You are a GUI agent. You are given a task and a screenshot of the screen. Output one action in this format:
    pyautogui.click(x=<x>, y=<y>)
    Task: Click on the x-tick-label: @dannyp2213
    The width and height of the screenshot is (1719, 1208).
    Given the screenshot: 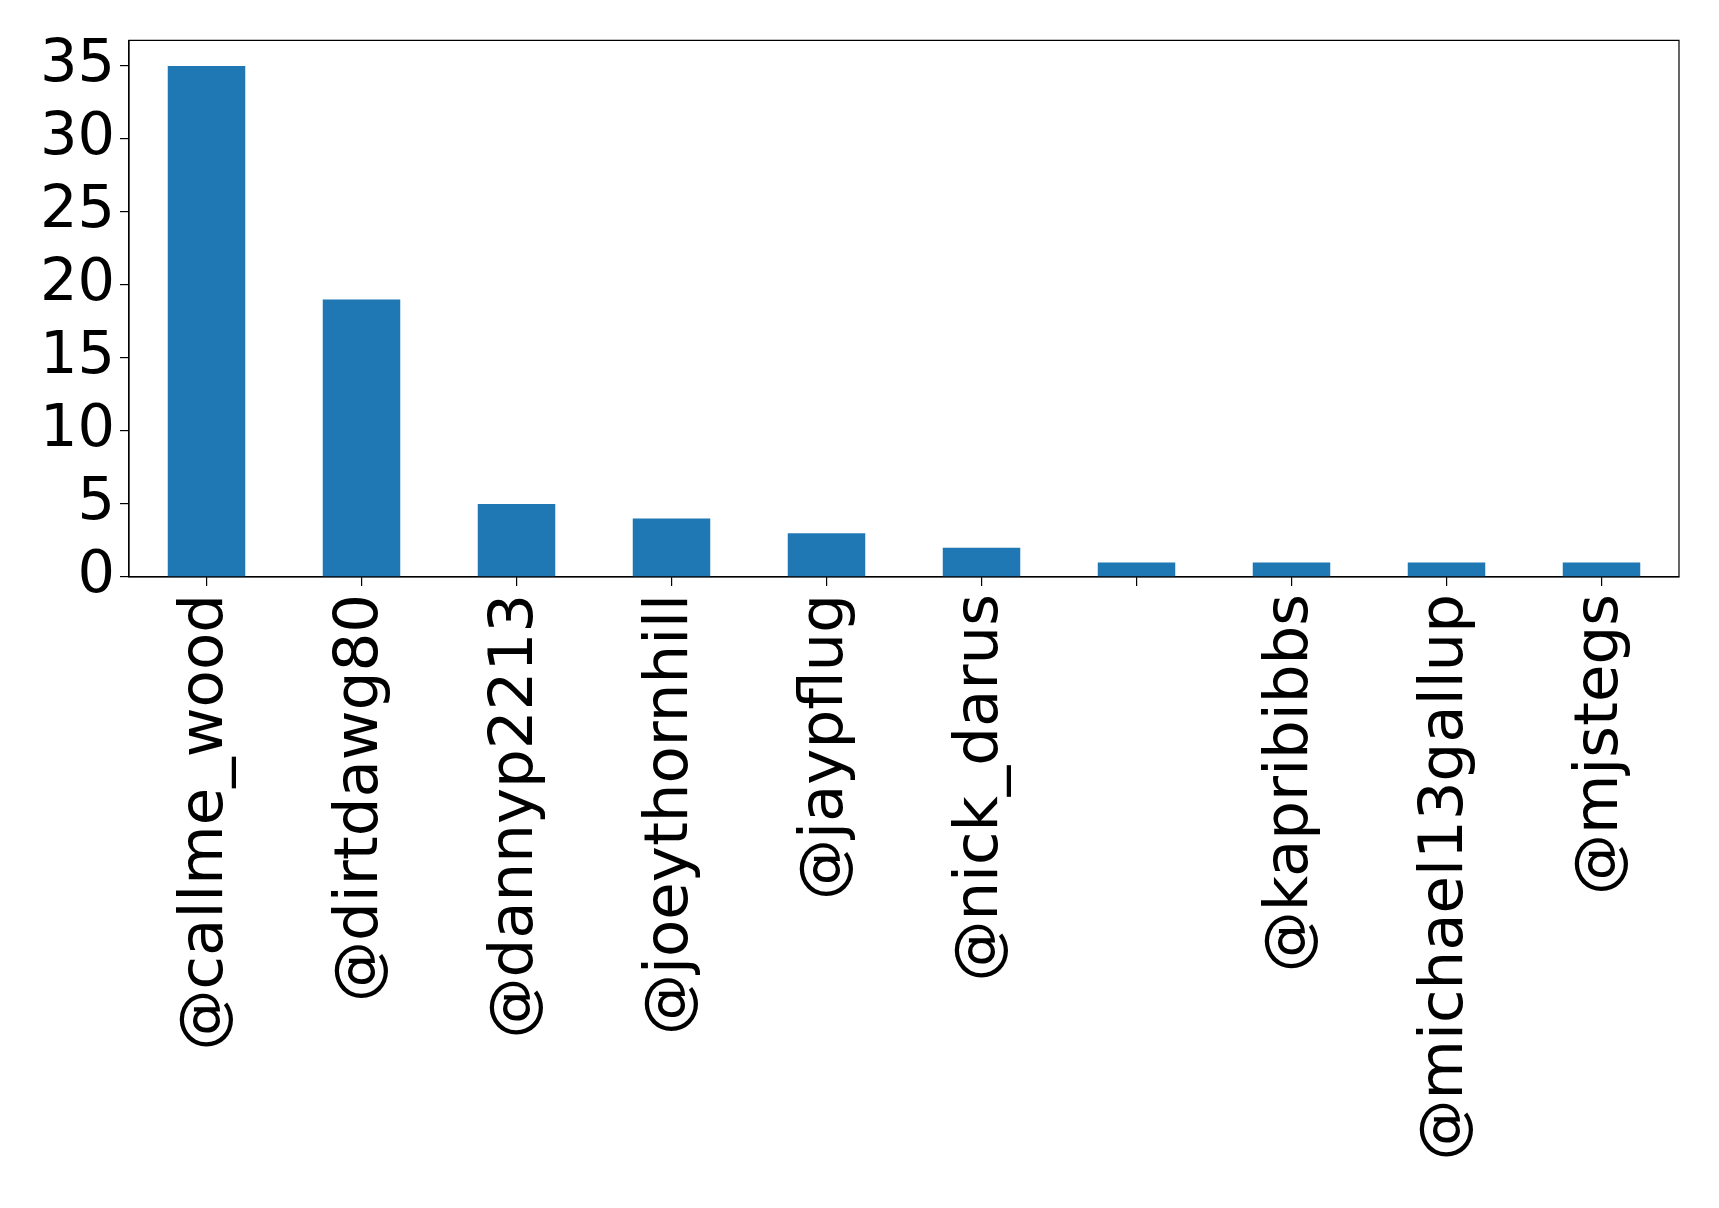 What is the action you would take?
    pyautogui.click(x=511, y=816)
    